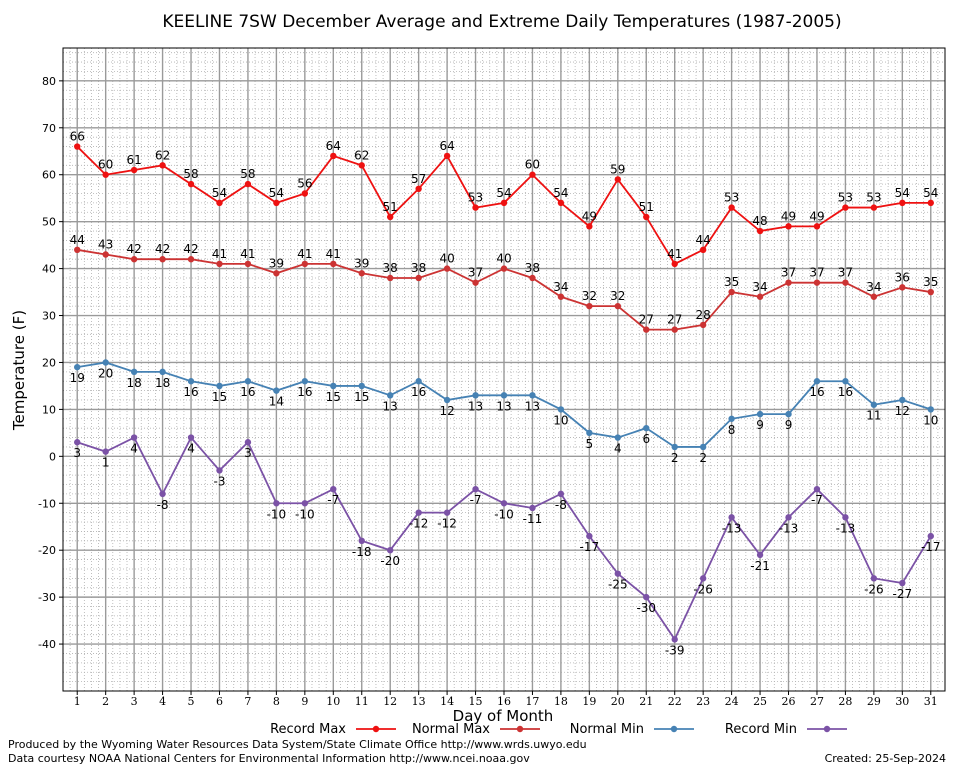 The height and width of the screenshot is (768, 954). What do you see at coordinates (304, 701) in the screenshot?
I see `x-tick-label: 9` at bounding box center [304, 701].